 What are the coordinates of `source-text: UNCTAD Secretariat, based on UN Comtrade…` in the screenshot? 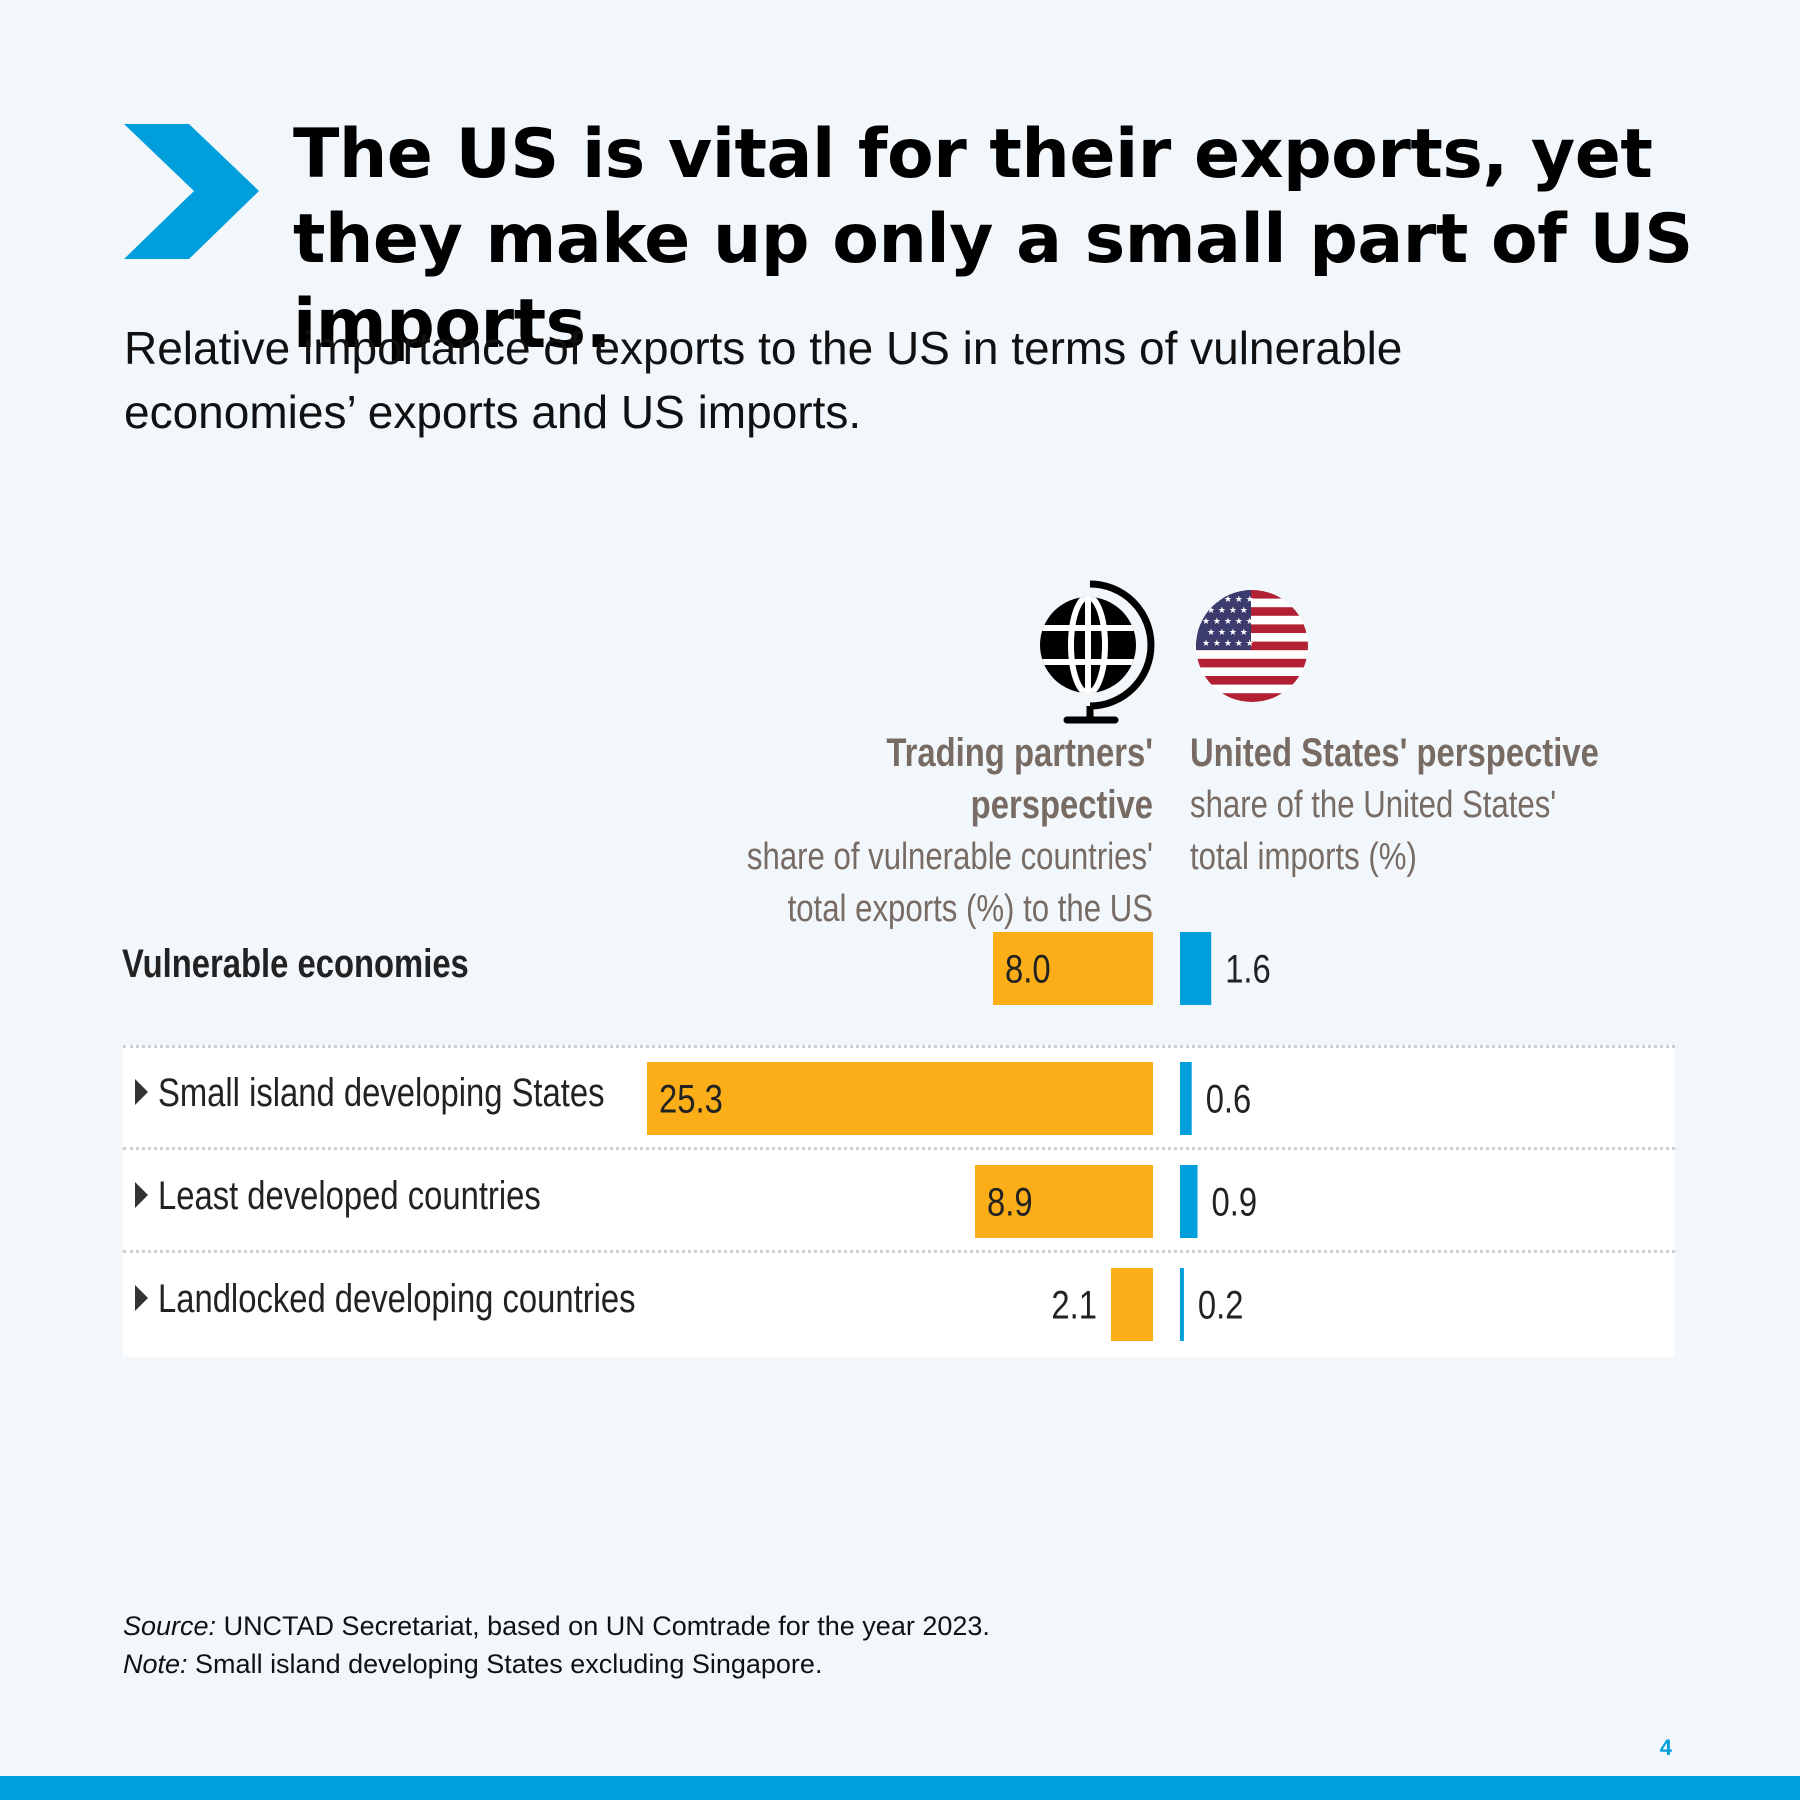 It's located at (603, 1626).